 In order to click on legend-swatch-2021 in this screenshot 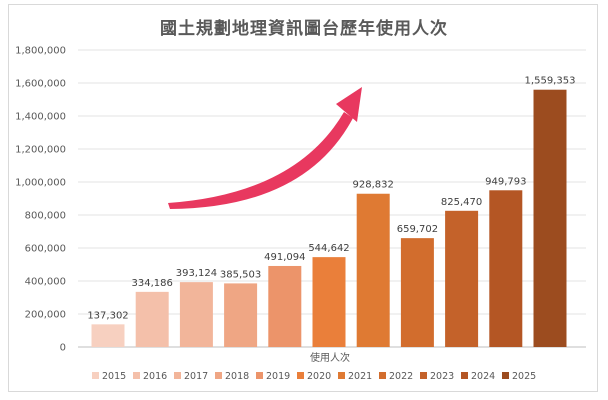, I will do `click(341, 375)`.